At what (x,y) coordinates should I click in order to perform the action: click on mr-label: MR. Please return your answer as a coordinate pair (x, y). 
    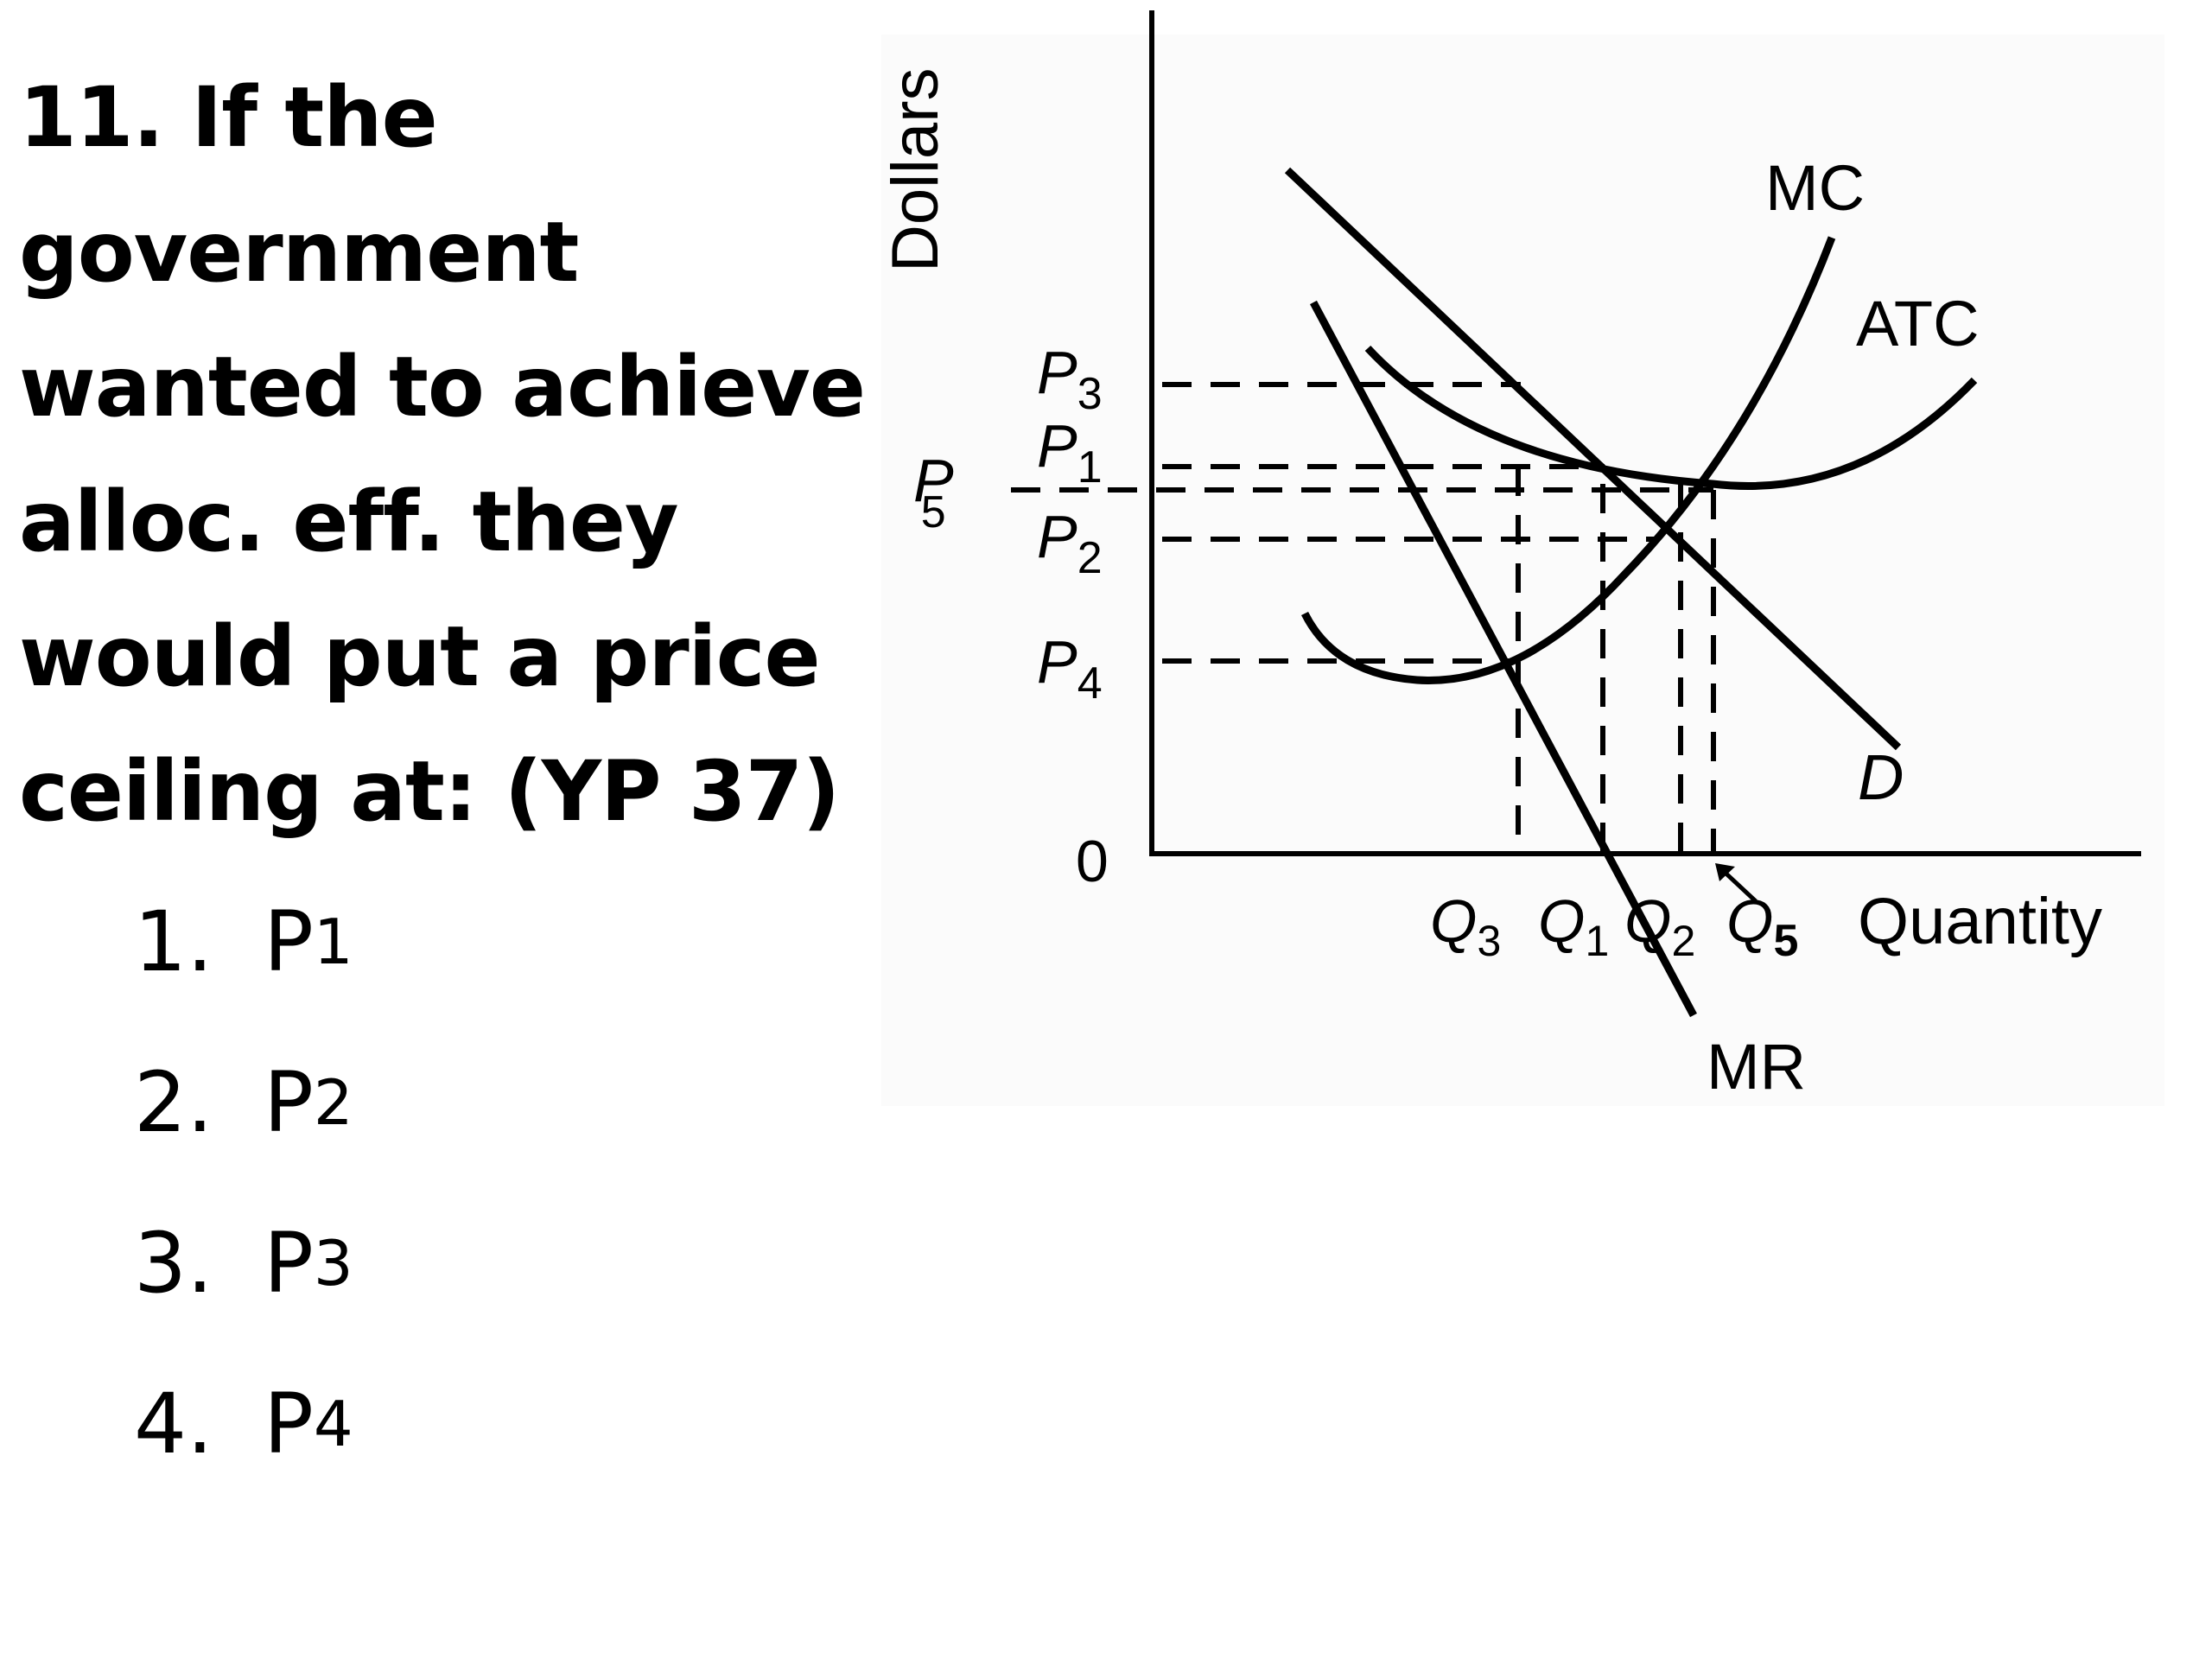
    Looking at the image, I should click on (1756, 1067).